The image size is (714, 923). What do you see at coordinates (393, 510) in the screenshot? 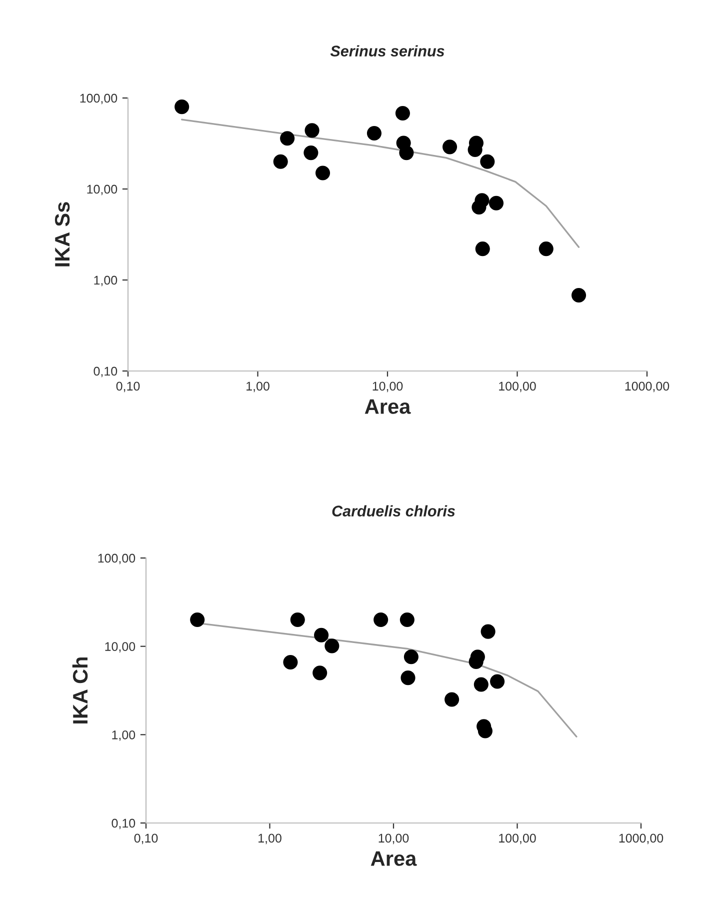
I see `chart-title: Carduelis chloris` at bounding box center [393, 510].